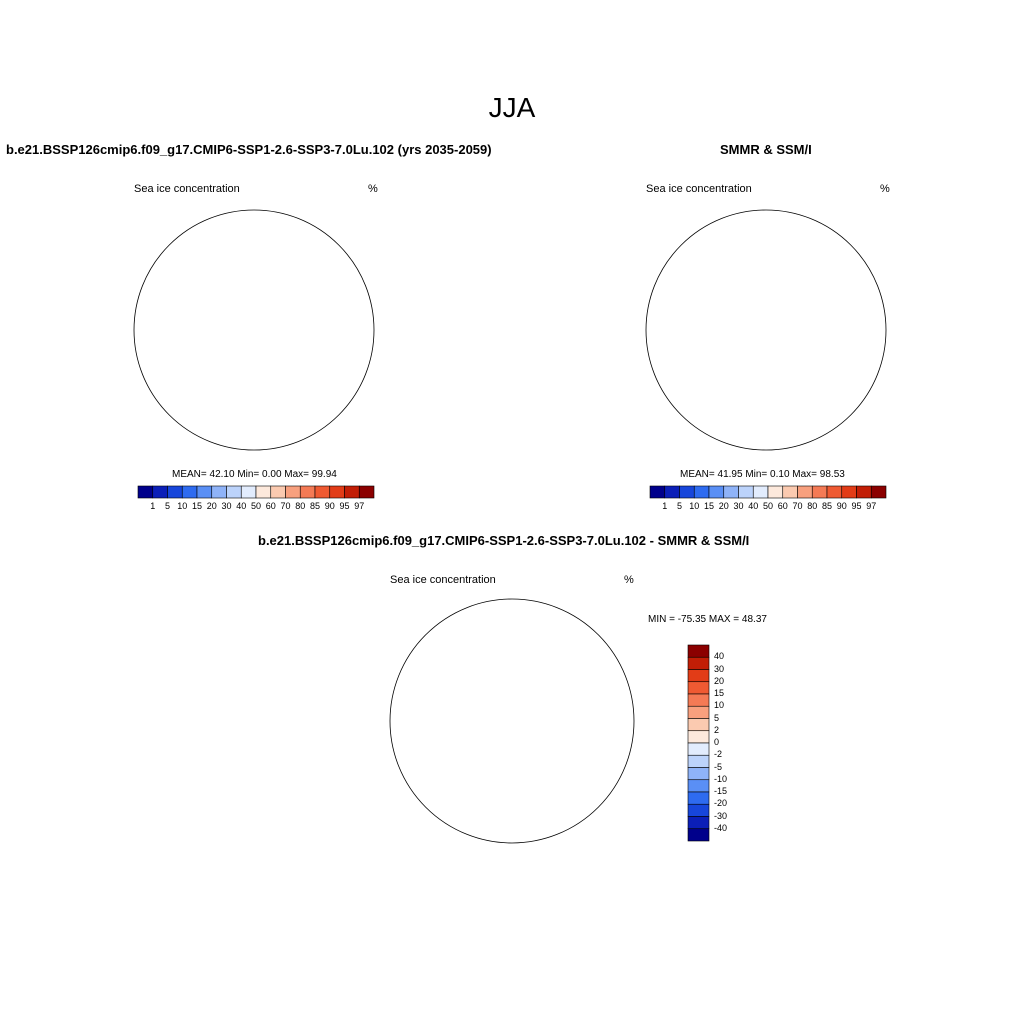 This screenshot has height=1024, width=1024. I want to click on colorbar-tick-label: -5, so click(718, 766).